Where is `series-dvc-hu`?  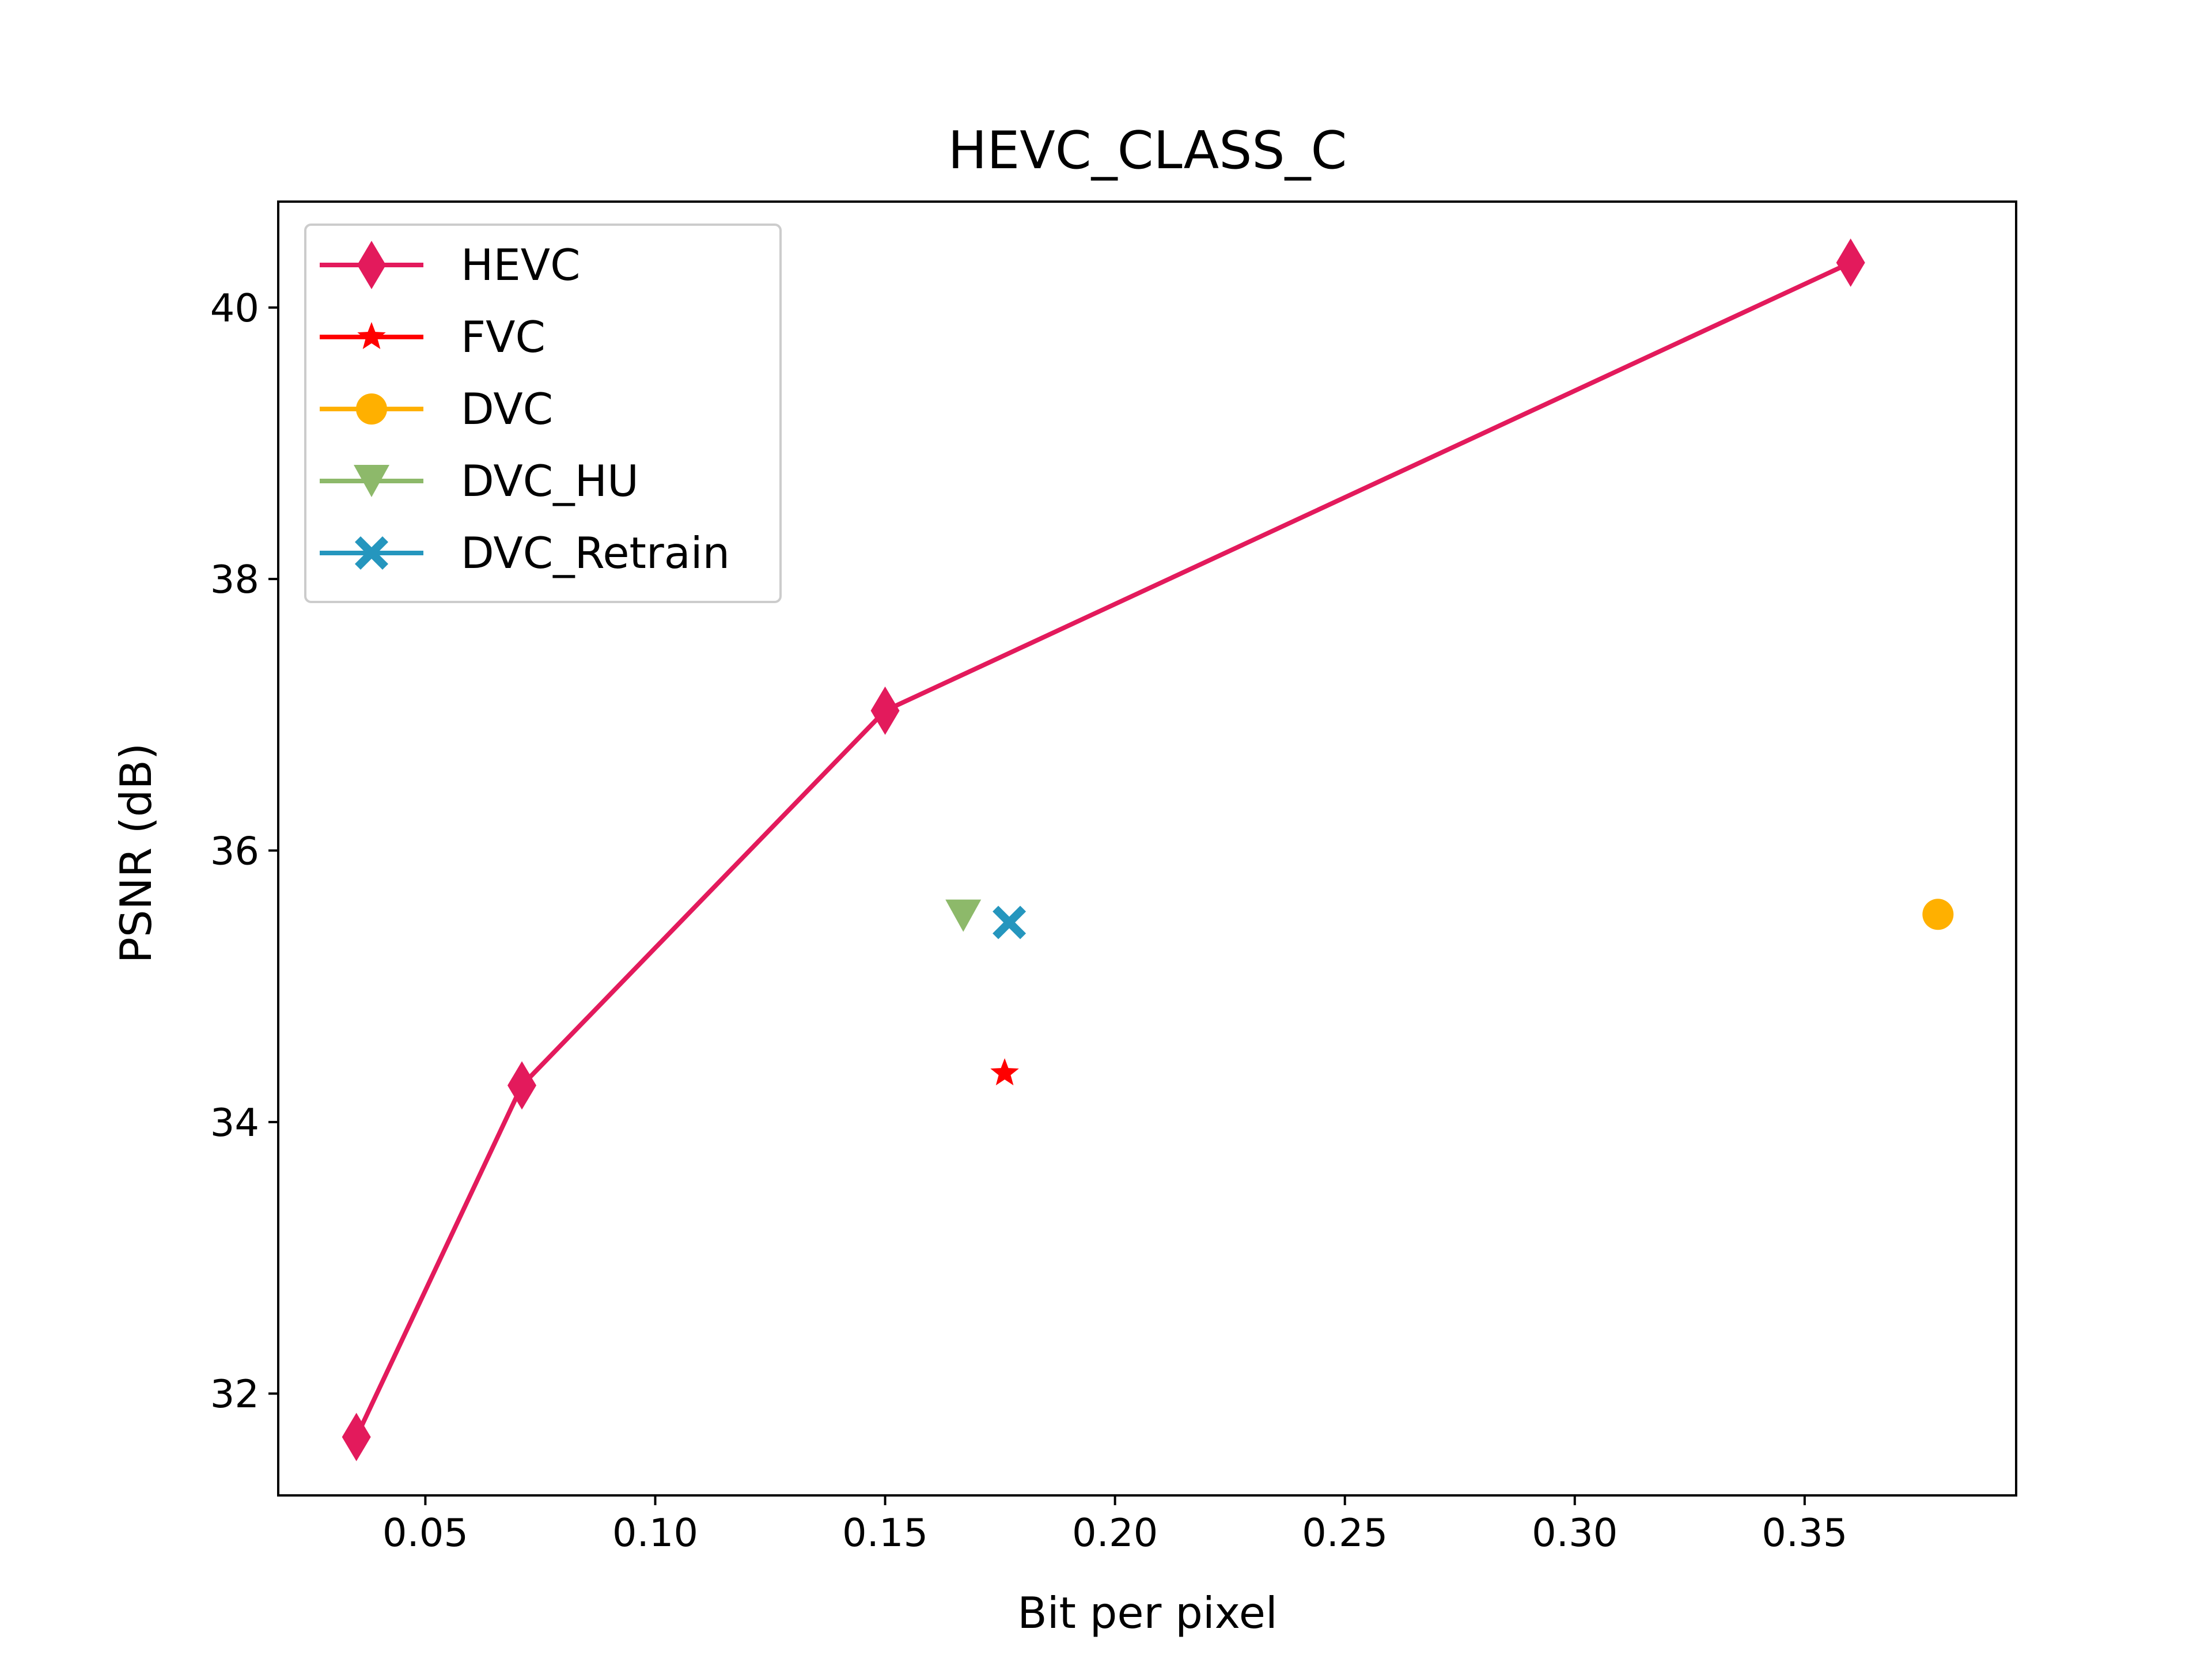
series-dvc-hu is located at coordinates (963, 915).